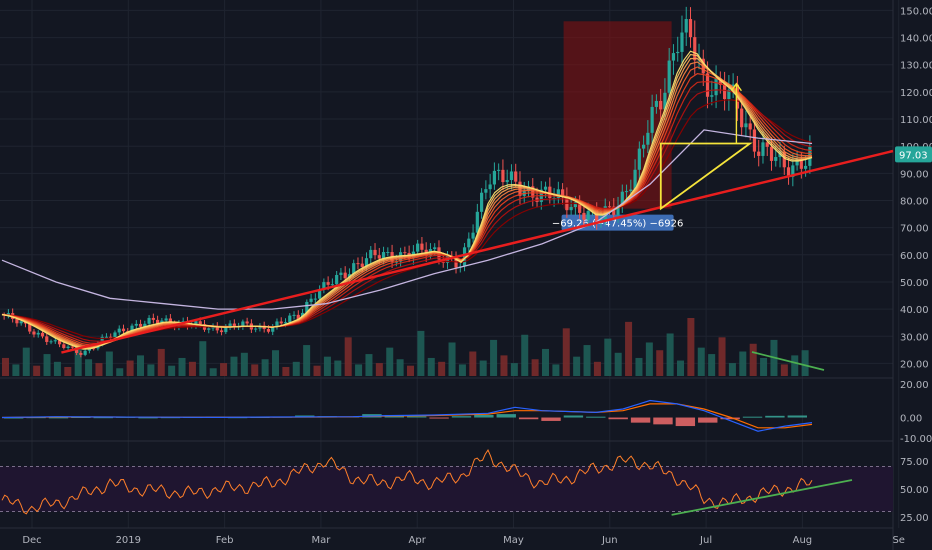 The width and height of the screenshot is (932, 550). I want to click on last-price-tag, so click(913, 154).